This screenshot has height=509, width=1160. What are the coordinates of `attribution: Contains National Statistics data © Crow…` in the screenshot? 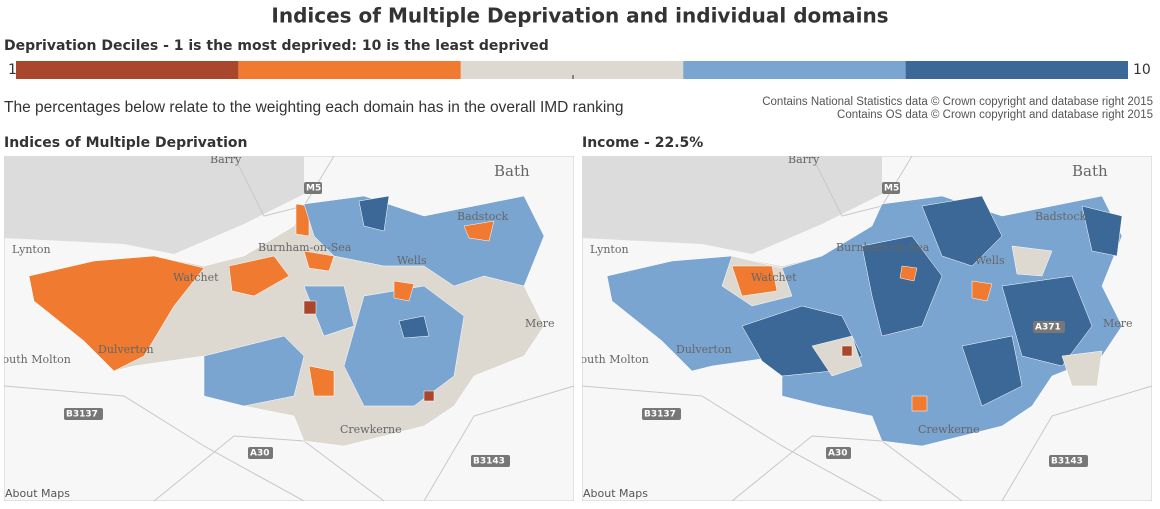 It's located at (957, 102).